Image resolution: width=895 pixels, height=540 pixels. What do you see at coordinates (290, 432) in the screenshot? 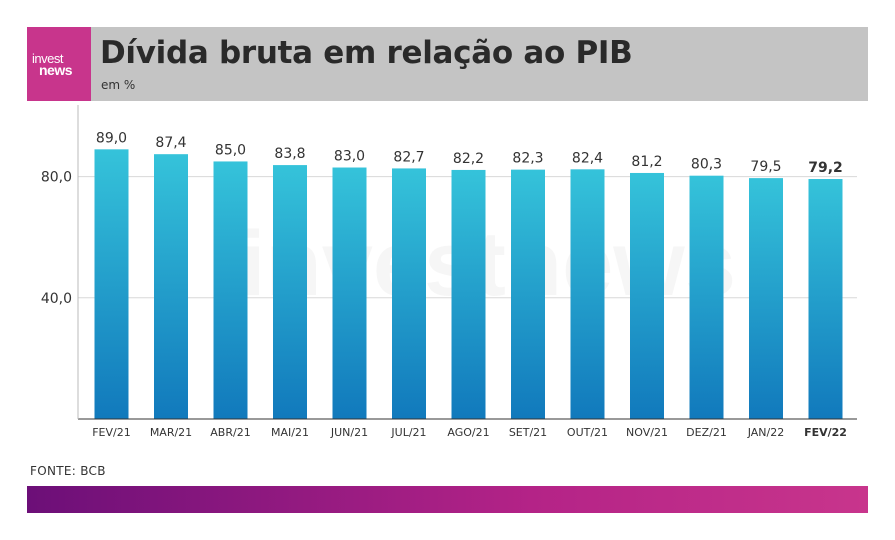
I see `x-tick-label: MAI/21` at bounding box center [290, 432].